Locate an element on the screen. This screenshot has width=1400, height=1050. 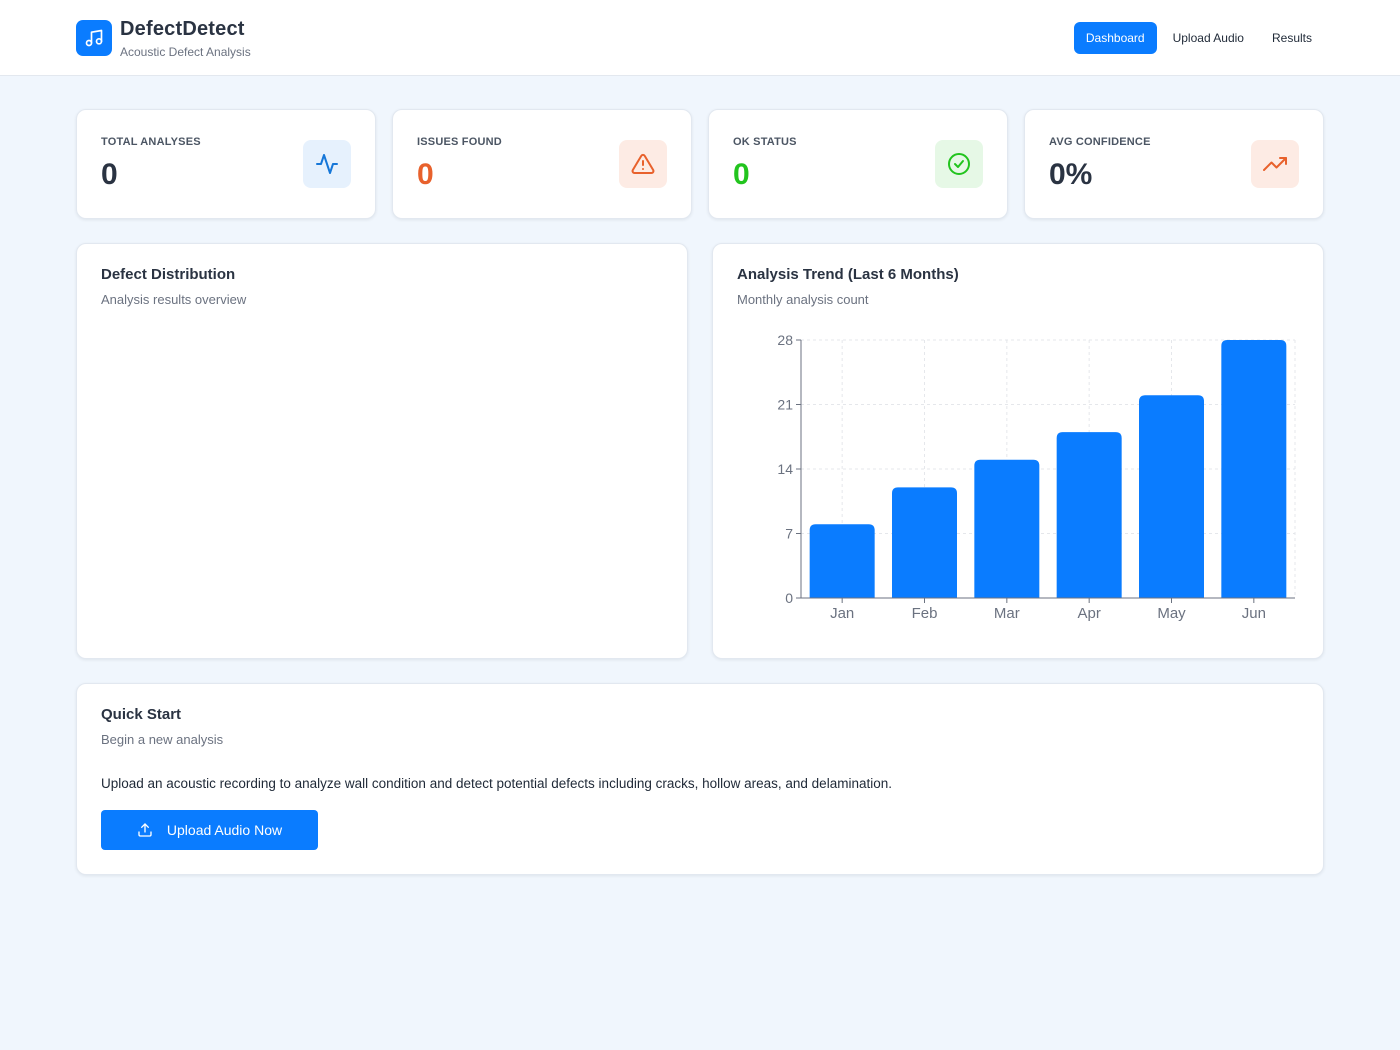
card-subtitle: Analysis results overview is located at coordinates (174, 299).